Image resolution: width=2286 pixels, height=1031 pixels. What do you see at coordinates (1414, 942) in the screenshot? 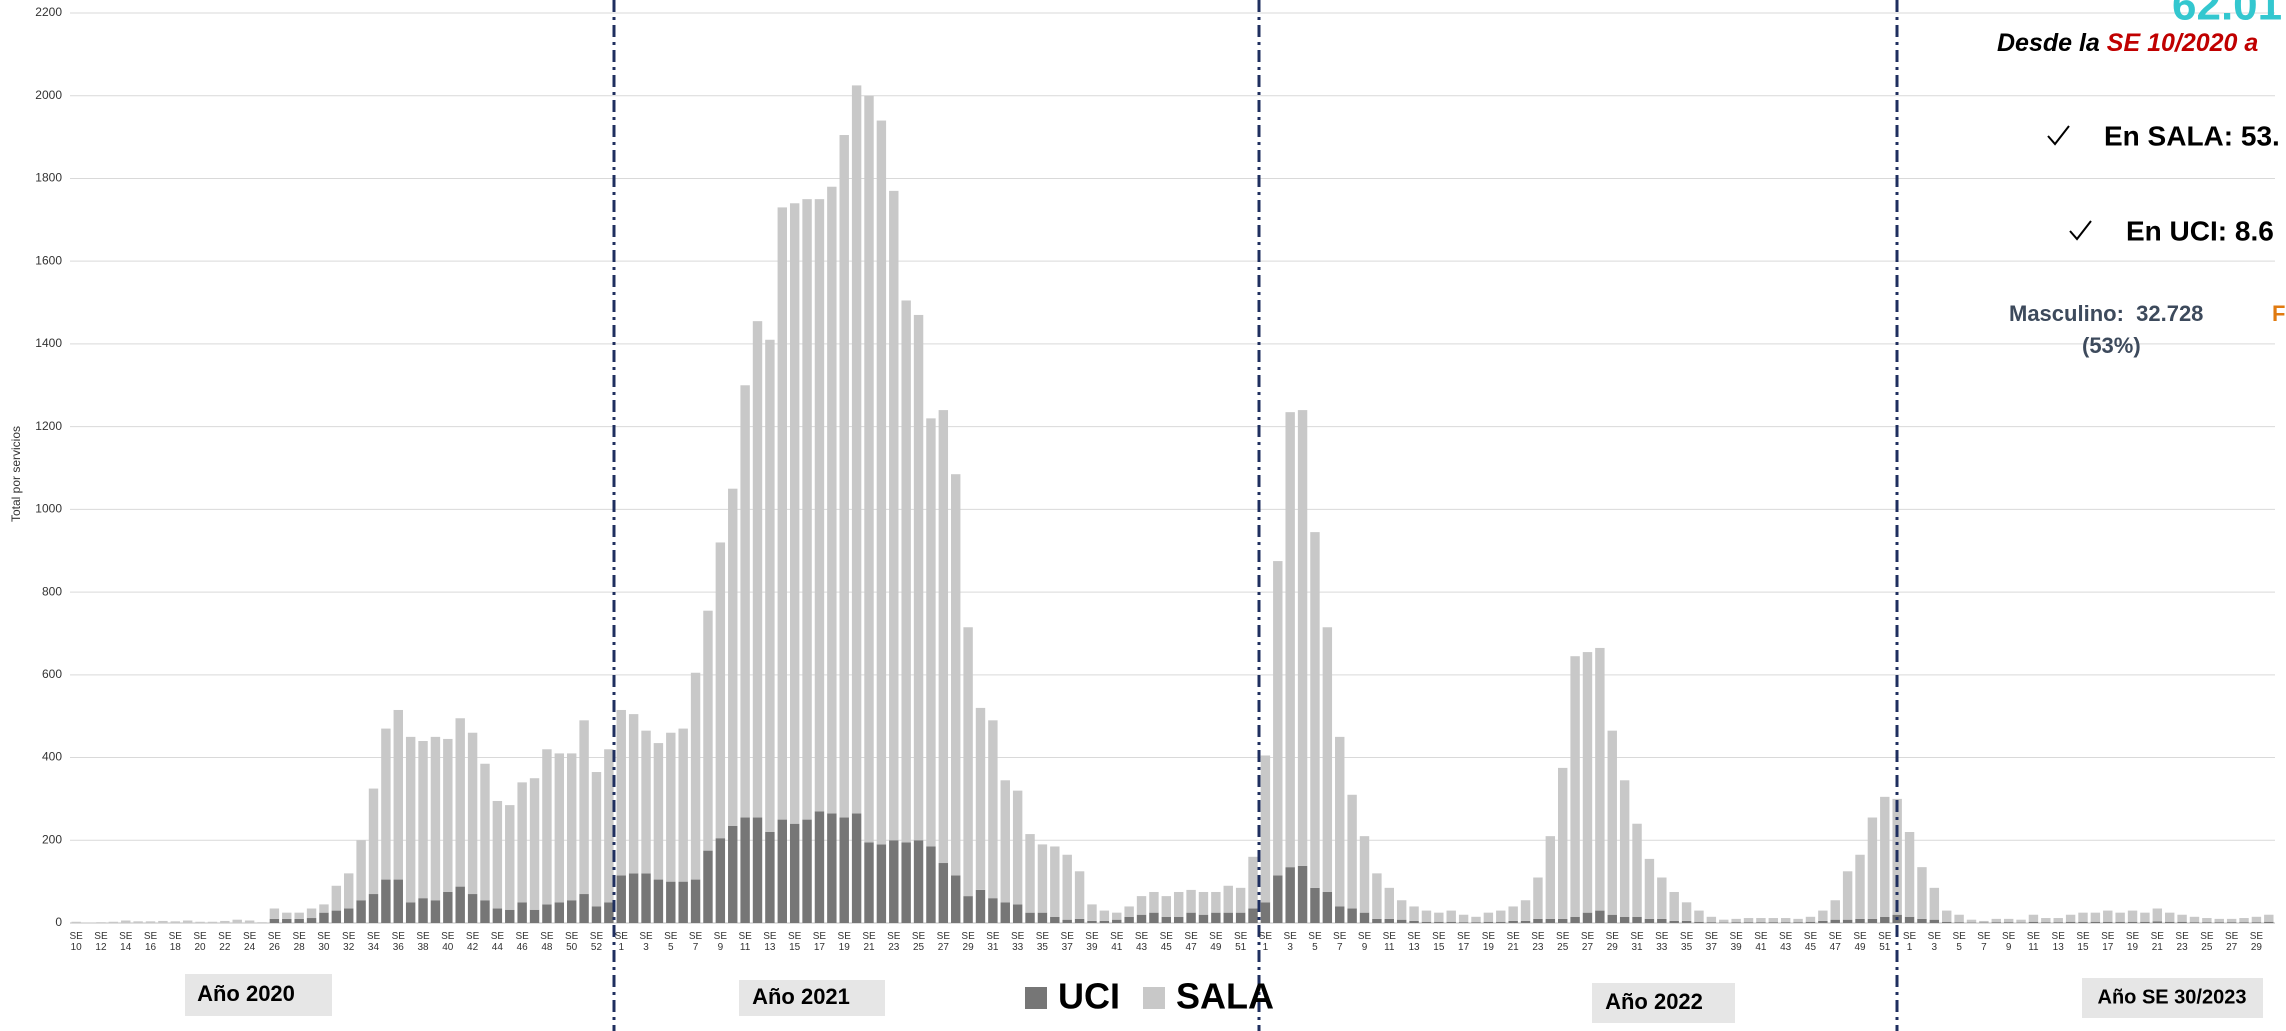
I see `x-tick-label: SE 13` at bounding box center [1414, 942].